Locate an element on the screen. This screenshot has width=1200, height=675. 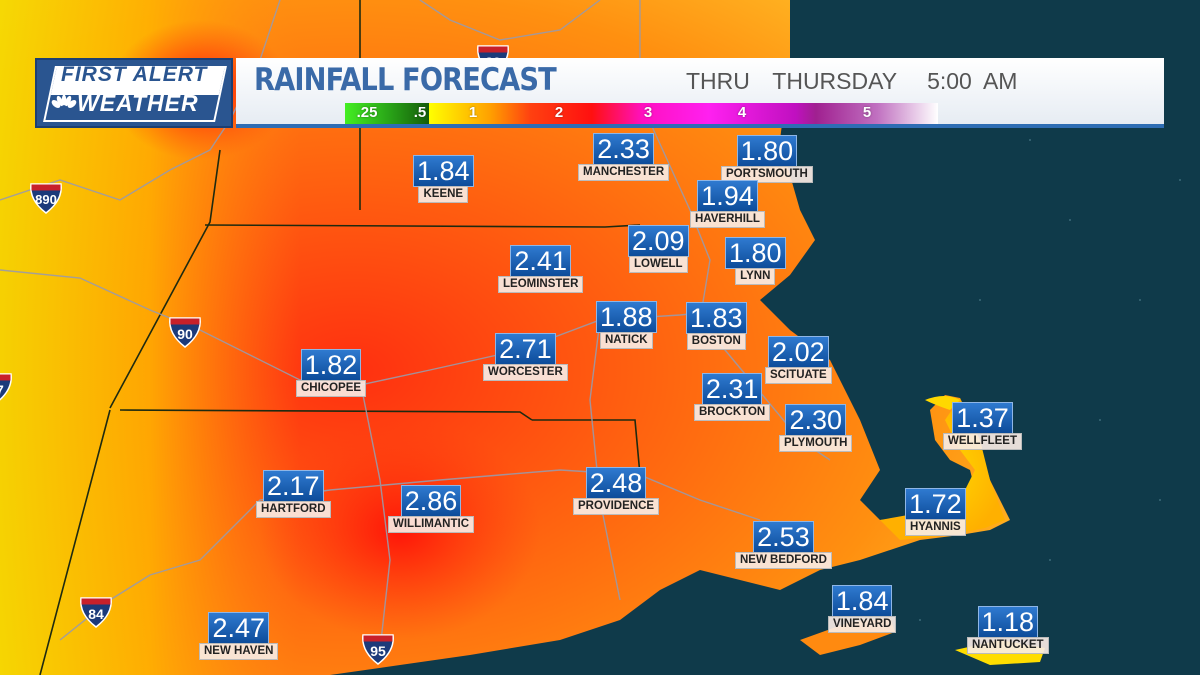
city-name: KEENE is located at coordinates (443, 194).